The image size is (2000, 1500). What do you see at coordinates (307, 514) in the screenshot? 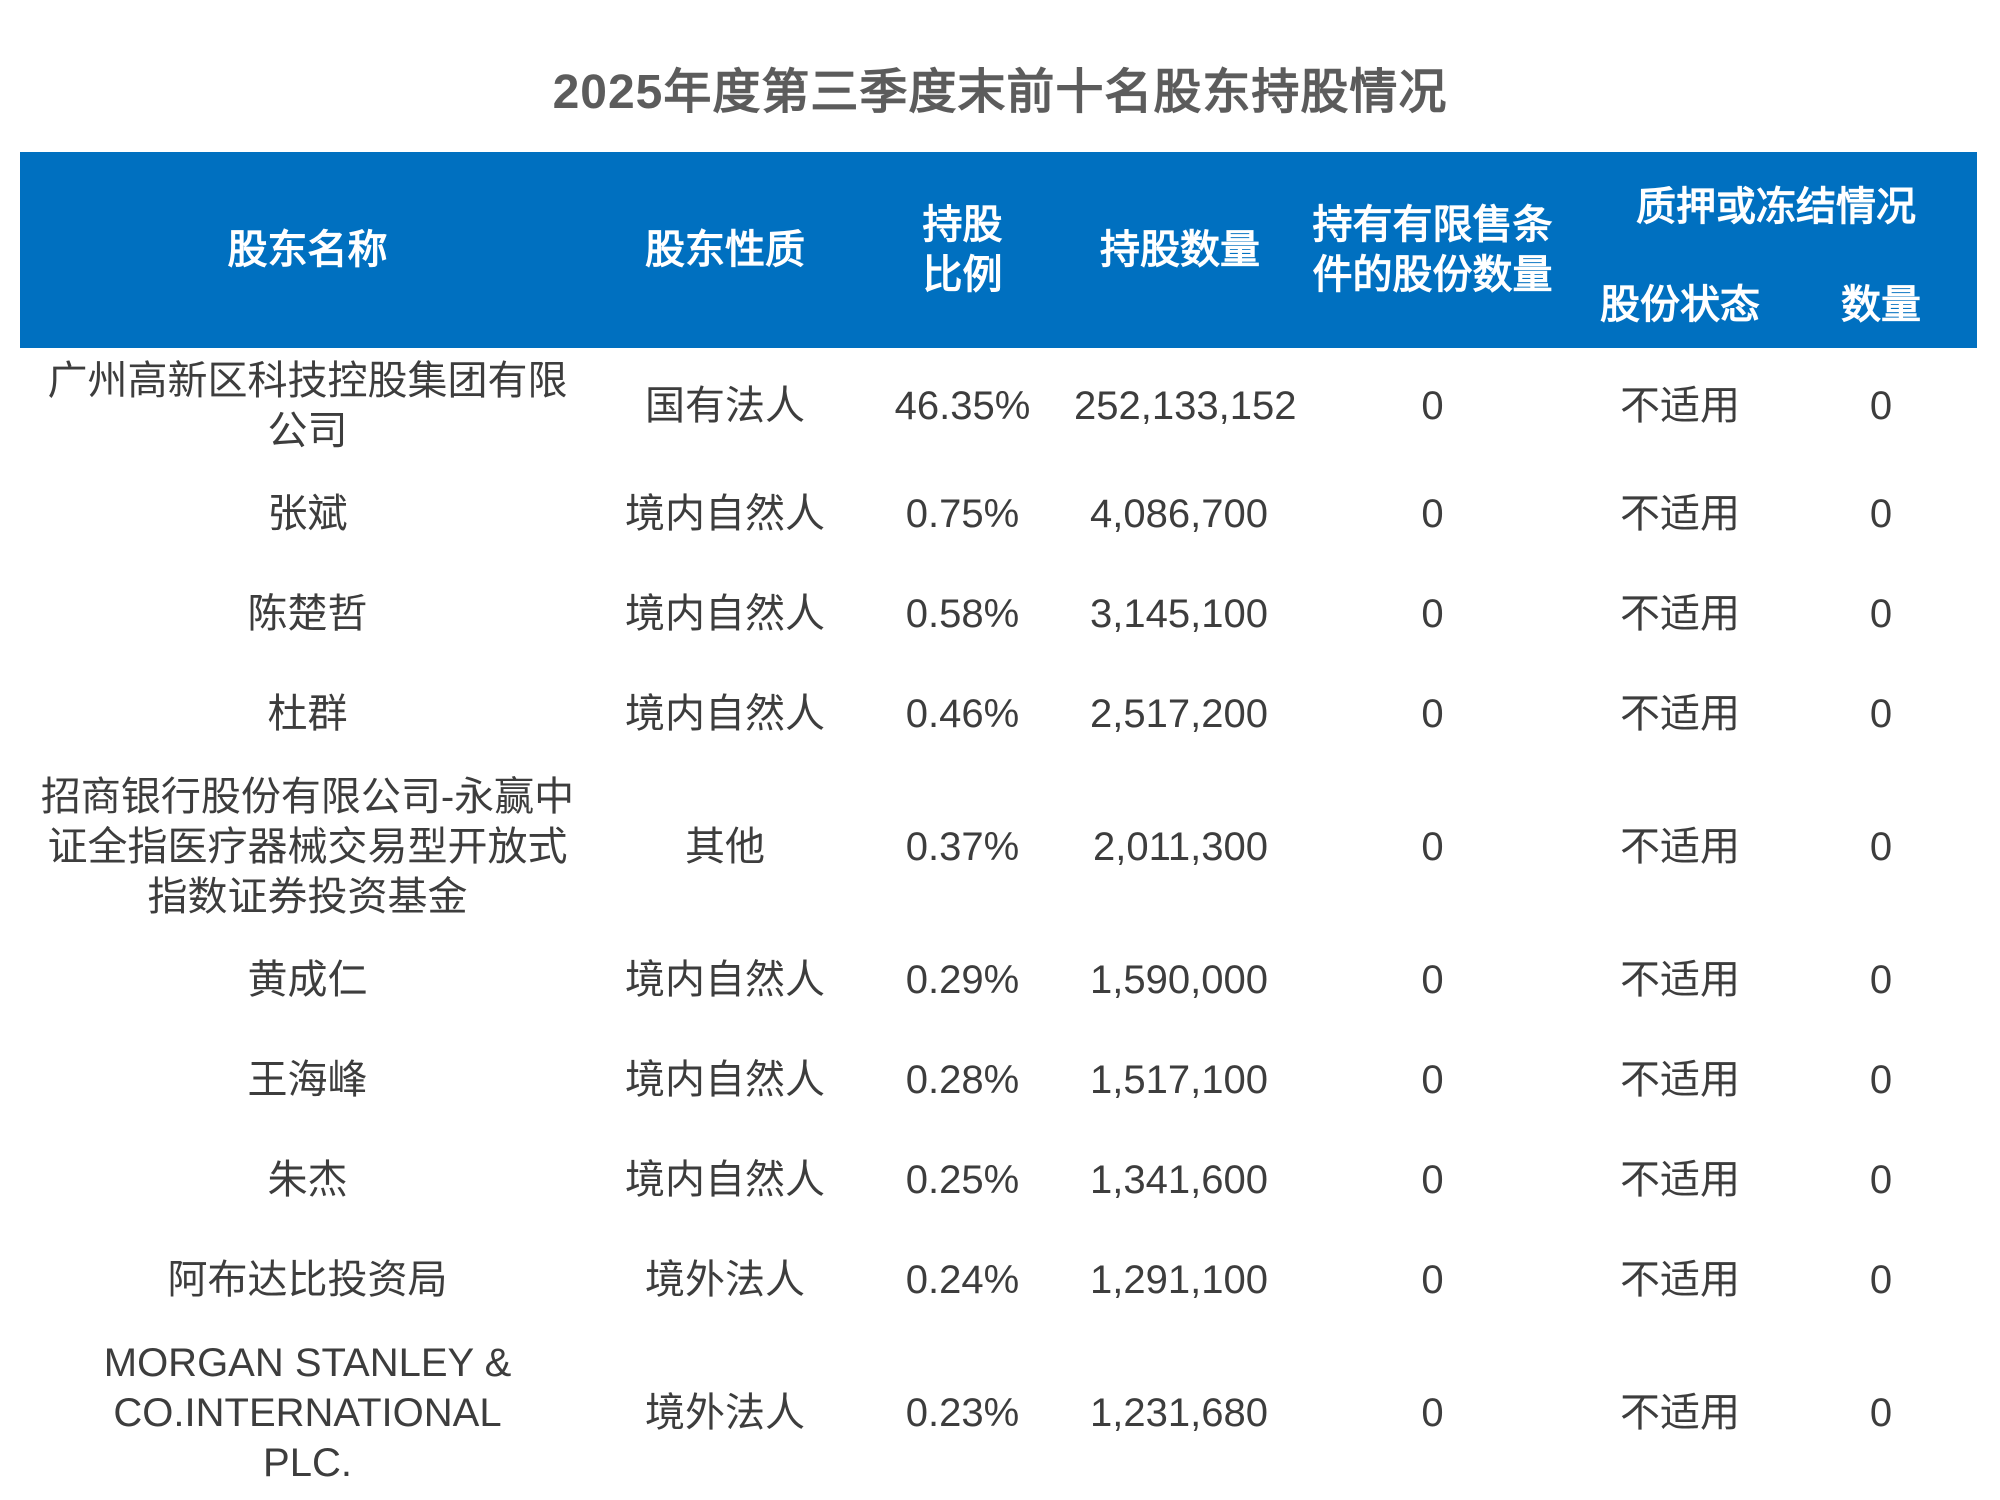
I see `shareholder-name-cell: 张斌` at bounding box center [307, 514].